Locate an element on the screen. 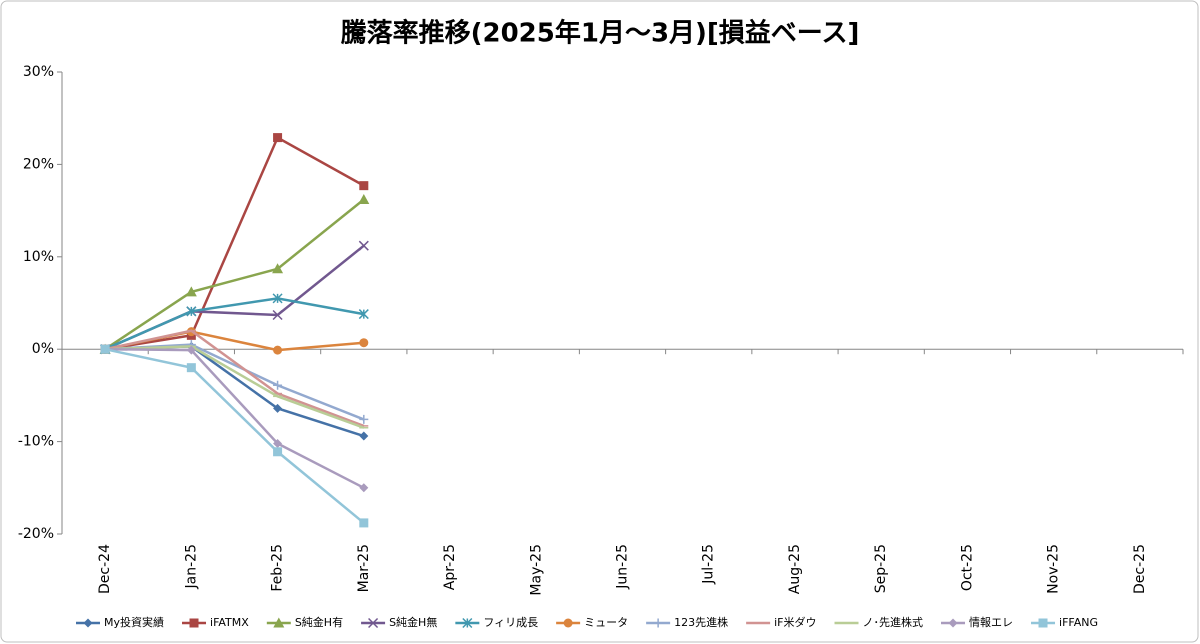  x-tick-label: Oct-25 is located at coordinates (967, 567).